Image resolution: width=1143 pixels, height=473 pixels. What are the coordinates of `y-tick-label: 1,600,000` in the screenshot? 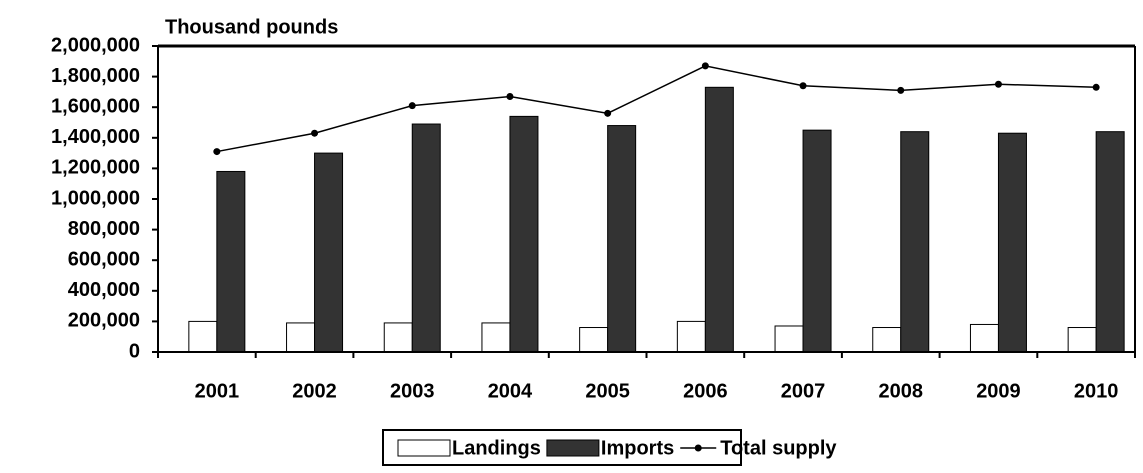 It's located at (95, 106).